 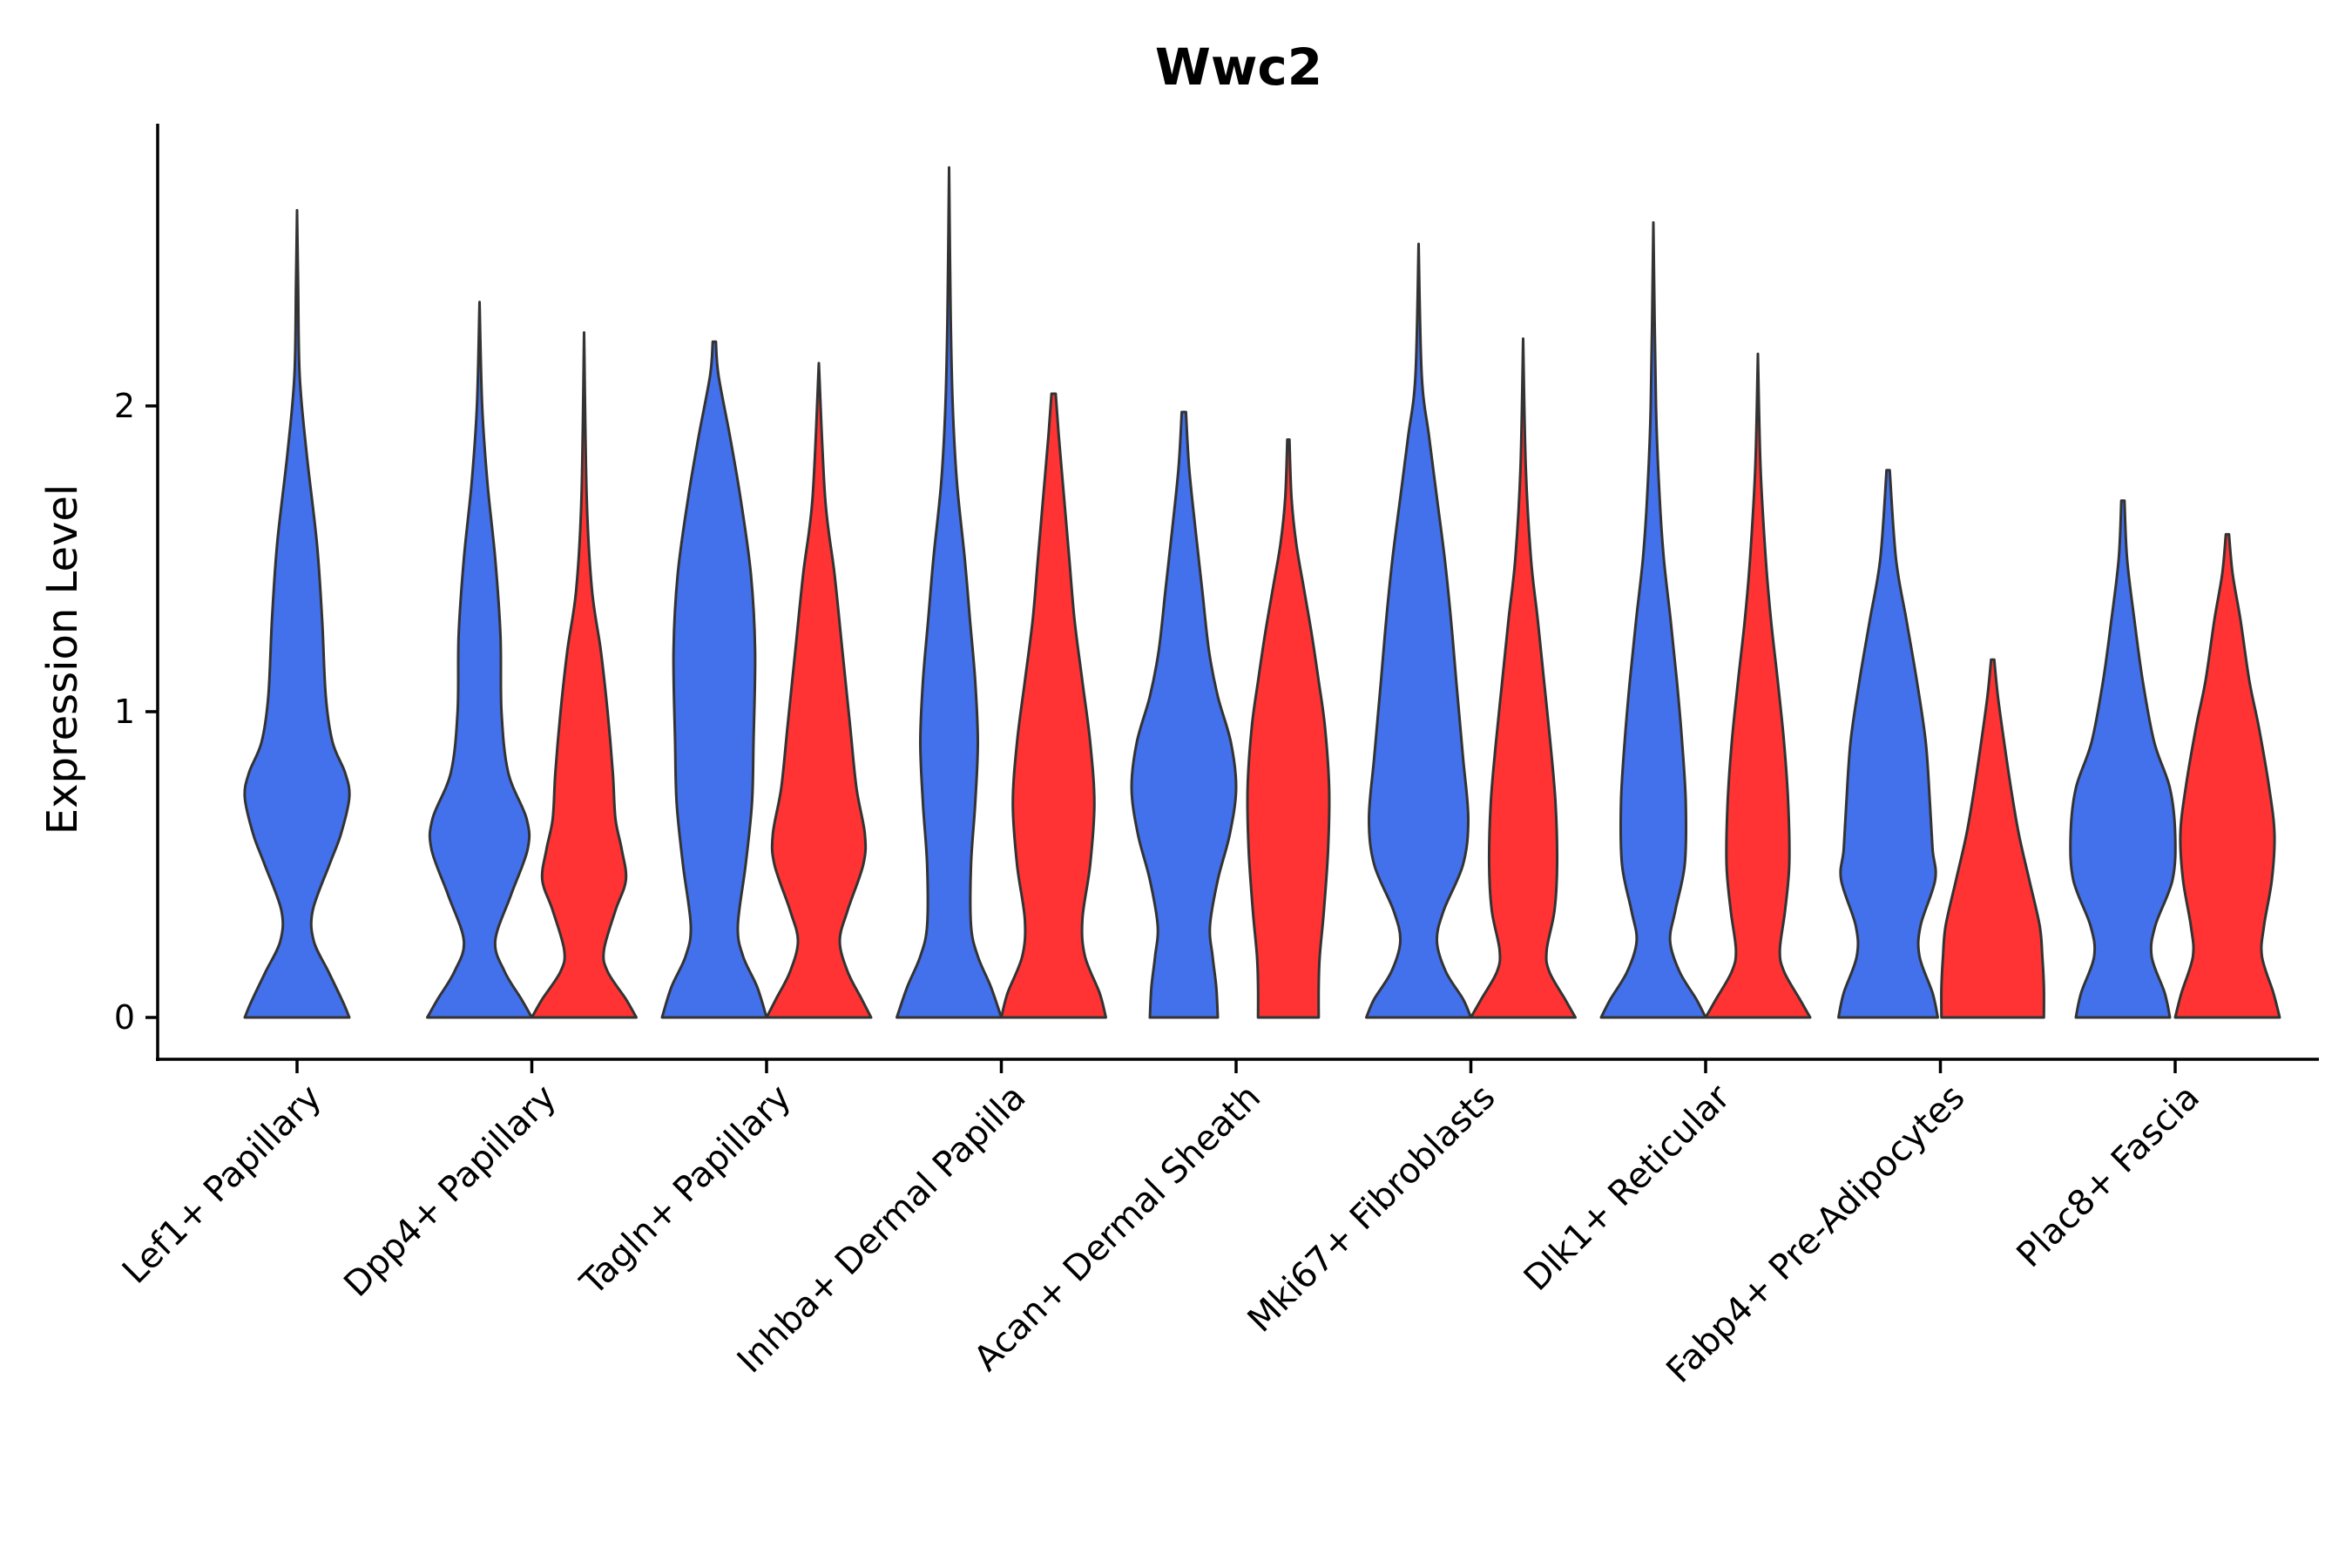 What do you see at coordinates (2109, 1177) in the screenshot?
I see `x-tick-label: Plac8+ Fascia` at bounding box center [2109, 1177].